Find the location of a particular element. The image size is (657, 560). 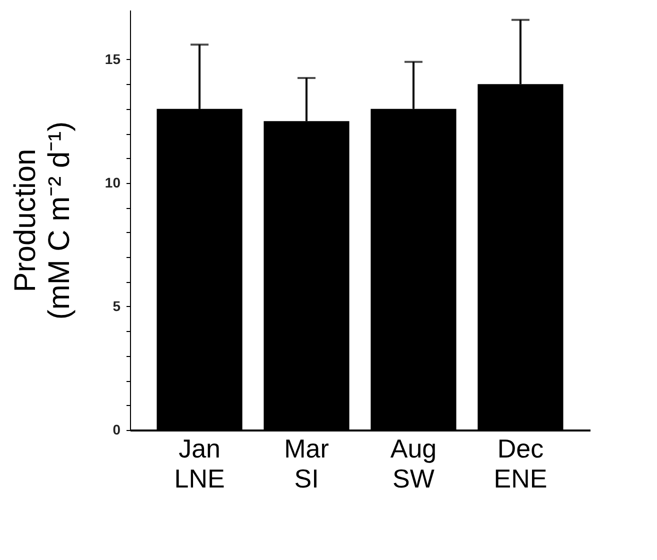

y-tick-label: 5 is located at coordinates (116, 306).